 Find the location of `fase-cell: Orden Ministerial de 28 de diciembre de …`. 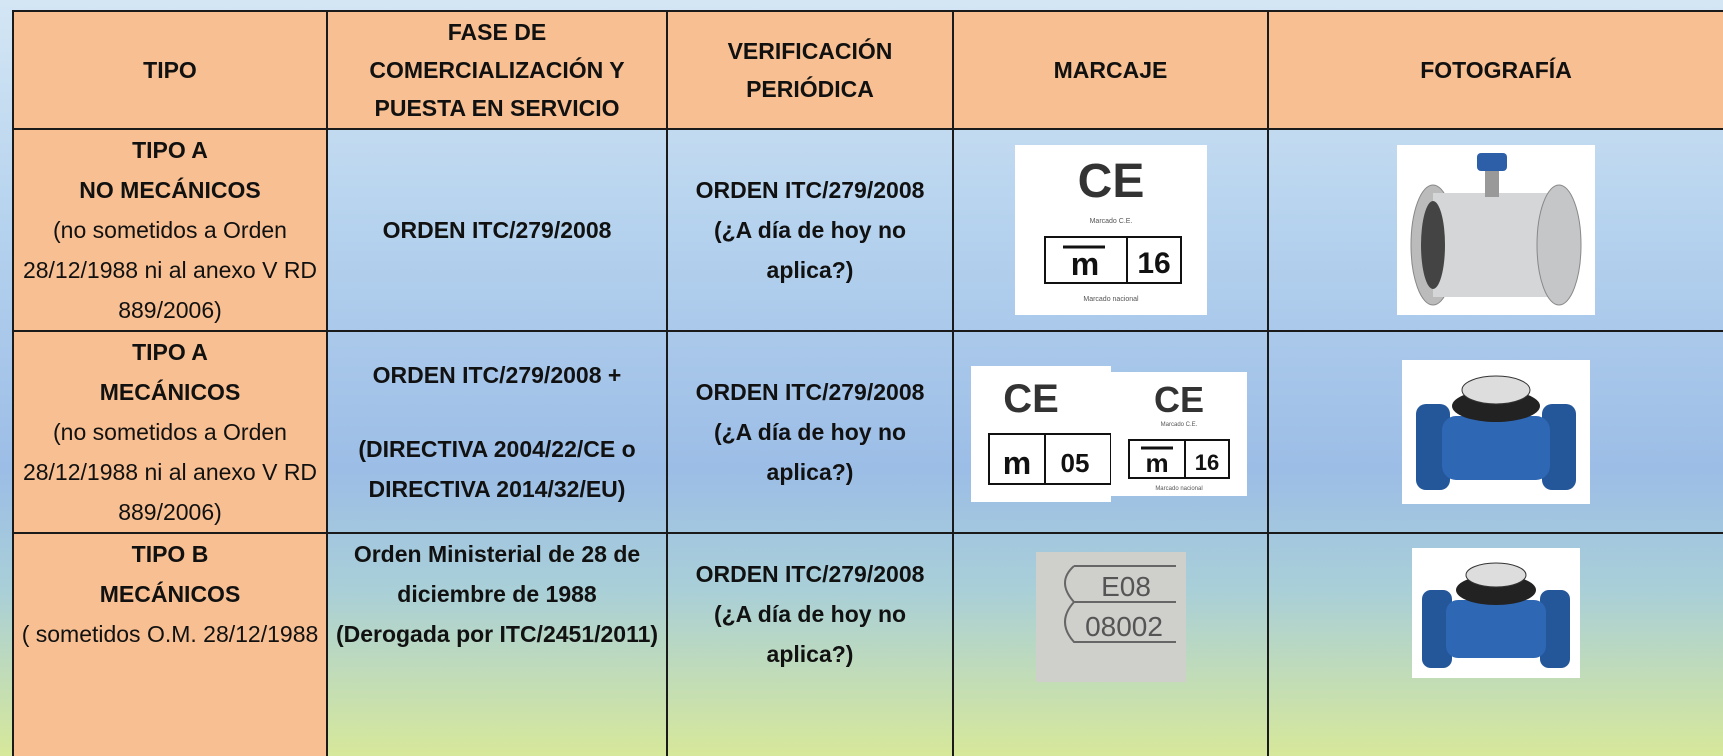

fase-cell: Orden Ministerial de 28 de diciembre de … is located at coordinates (497, 644).